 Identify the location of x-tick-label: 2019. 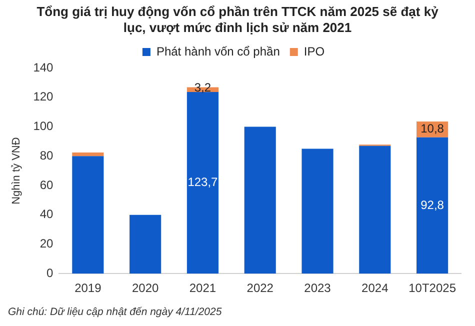
(88, 288).